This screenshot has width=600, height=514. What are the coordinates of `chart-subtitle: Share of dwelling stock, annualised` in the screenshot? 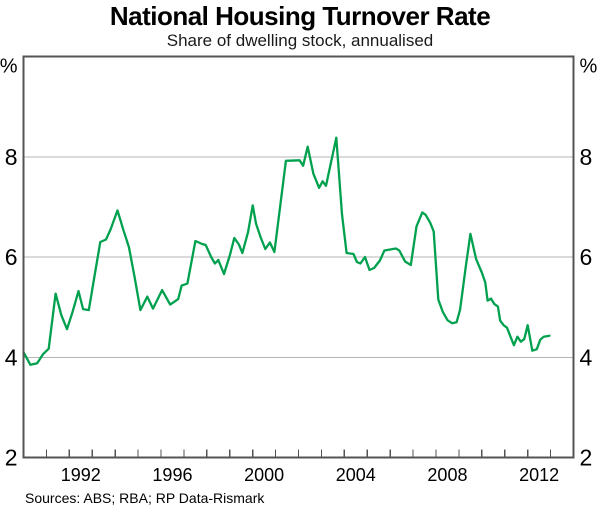 It's located at (300, 40).